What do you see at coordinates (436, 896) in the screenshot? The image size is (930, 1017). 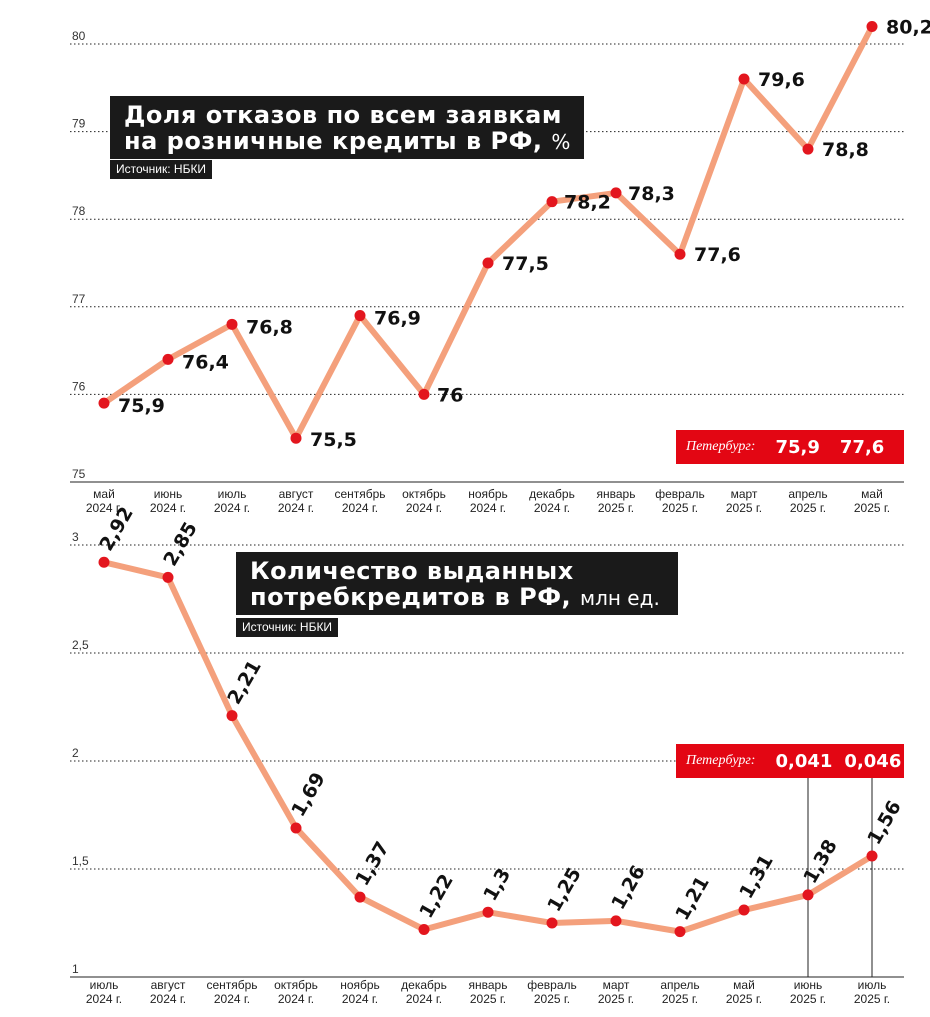 I see `chart2-data-label: 1,22` at bounding box center [436, 896].